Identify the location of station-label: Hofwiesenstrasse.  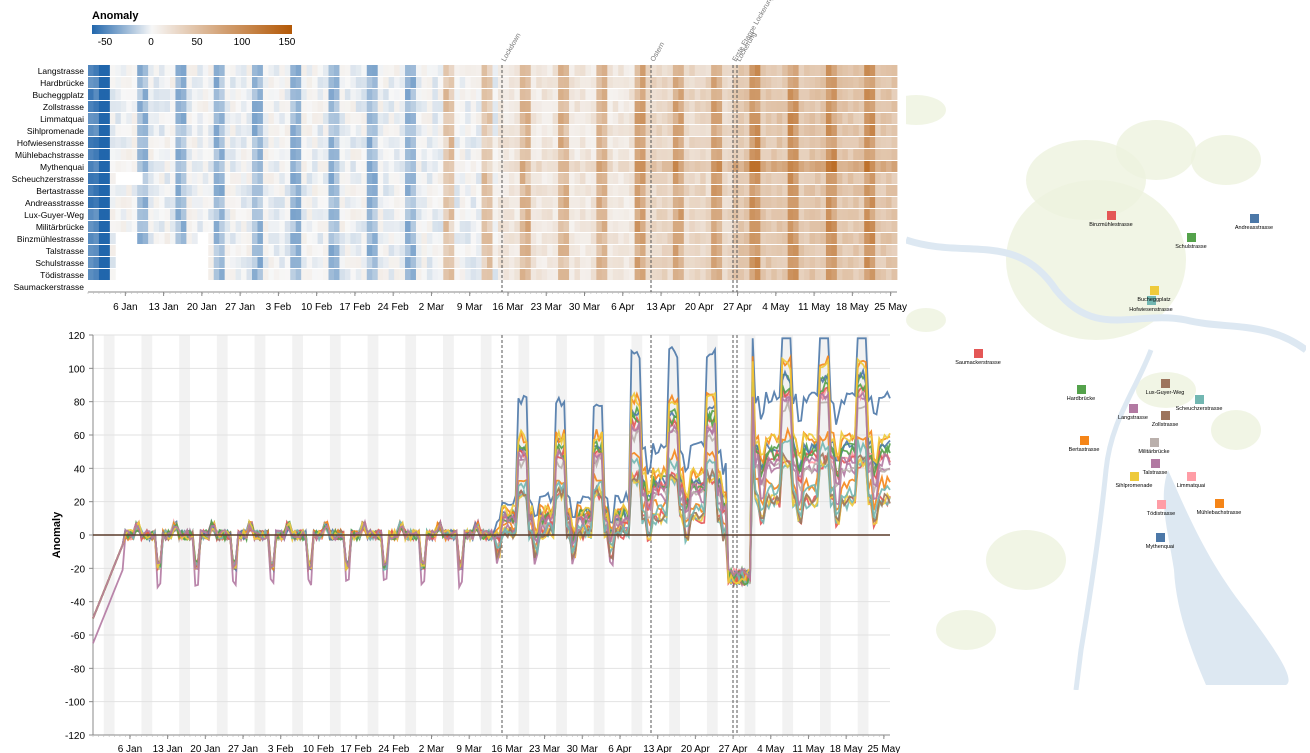
(1150, 310).